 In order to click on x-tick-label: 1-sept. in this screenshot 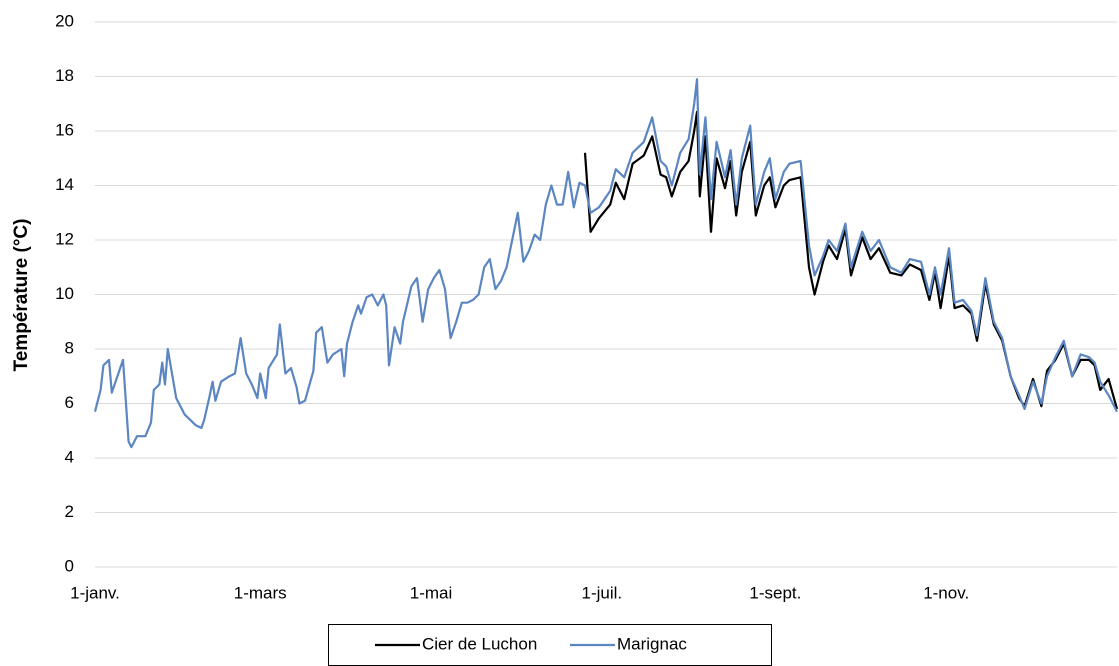, I will do `click(775, 592)`.